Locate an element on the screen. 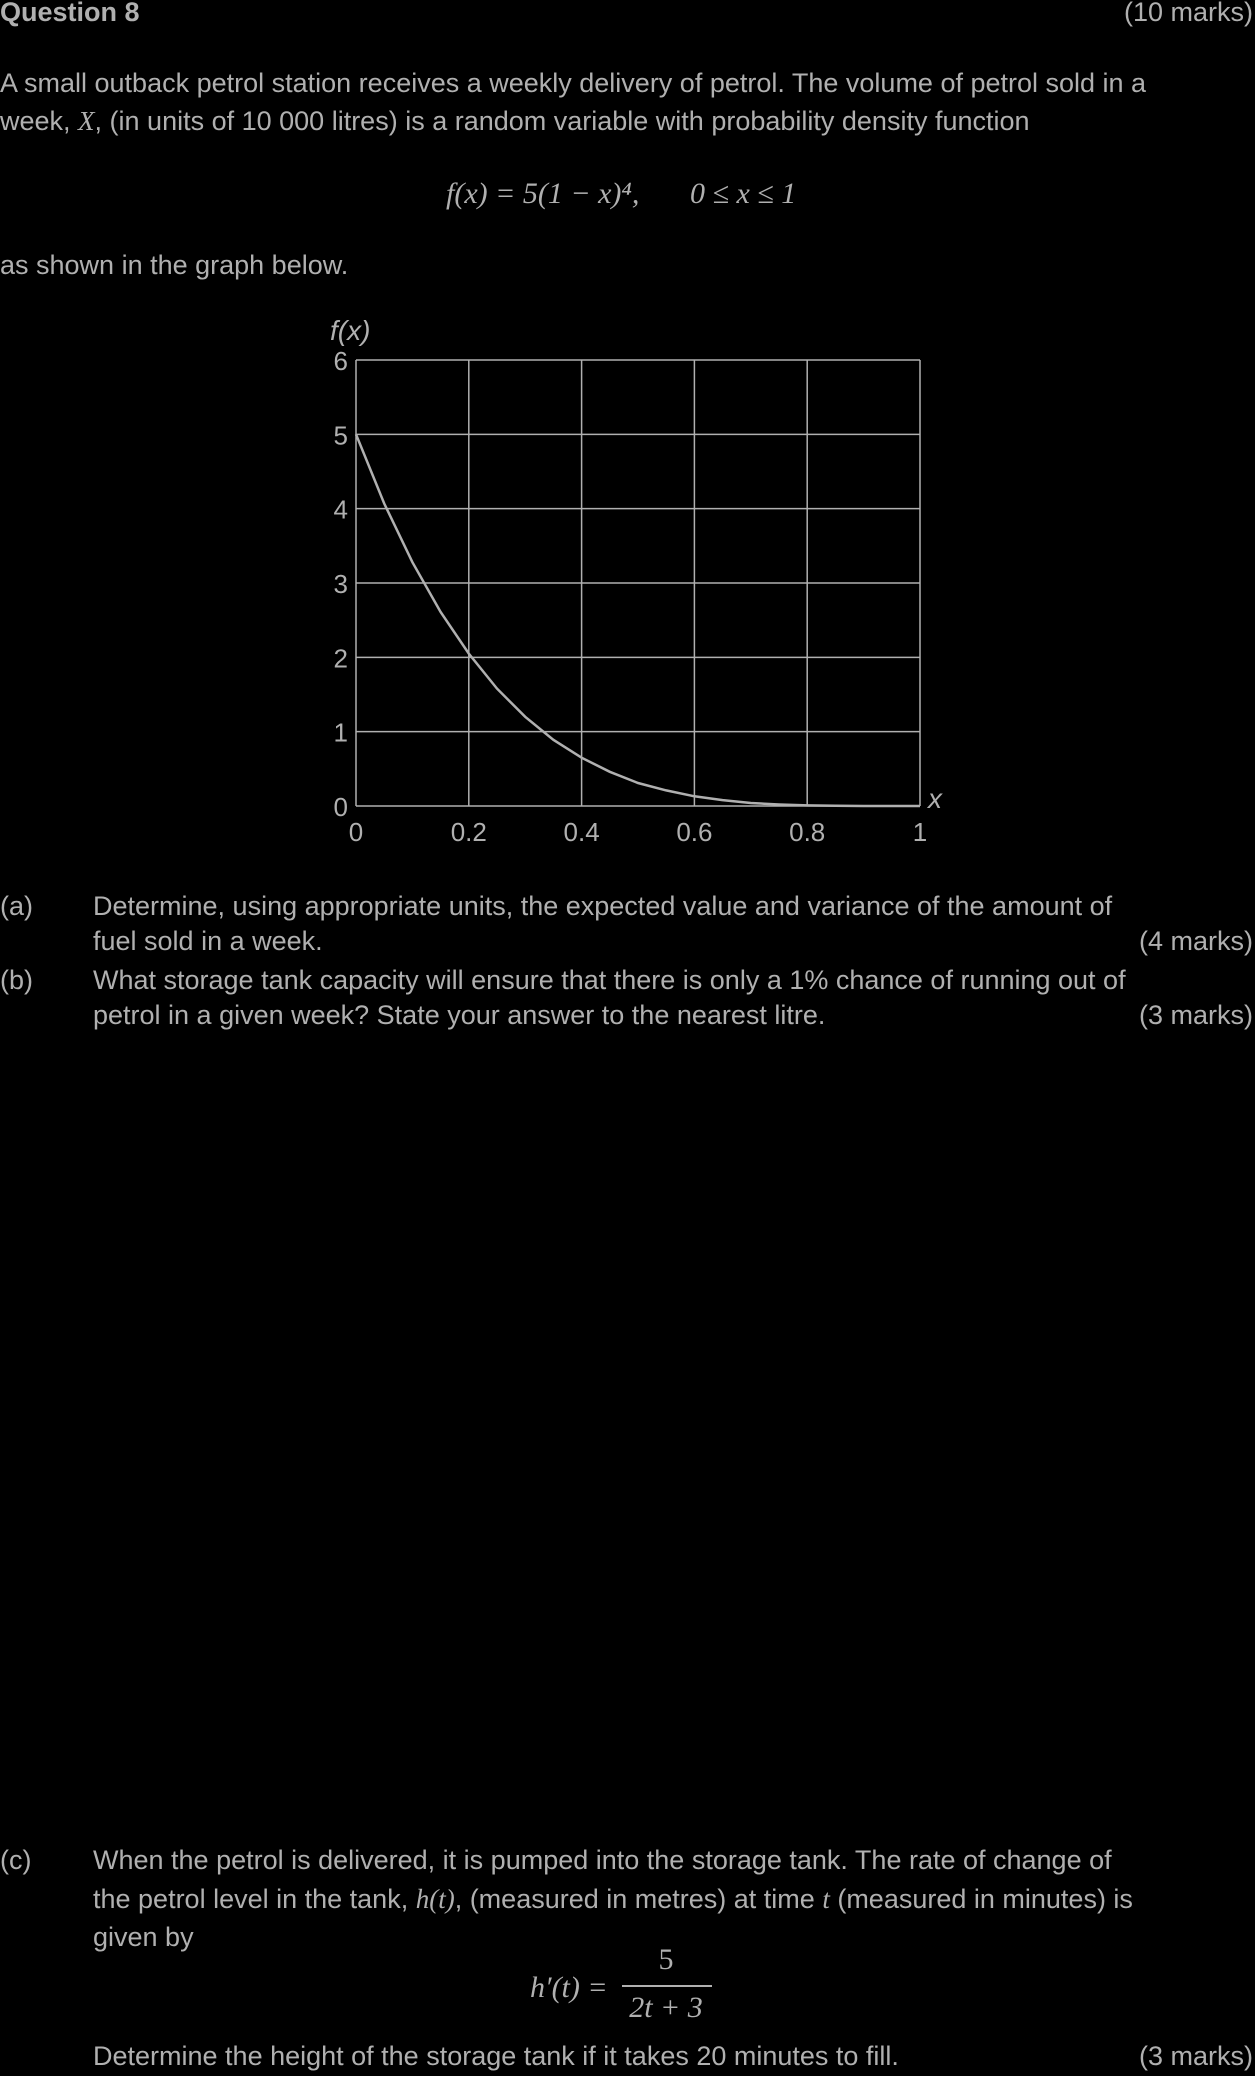 The width and height of the screenshot is (1255, 2076). y-tick-label: 2 is located at coordinates (341, 658).